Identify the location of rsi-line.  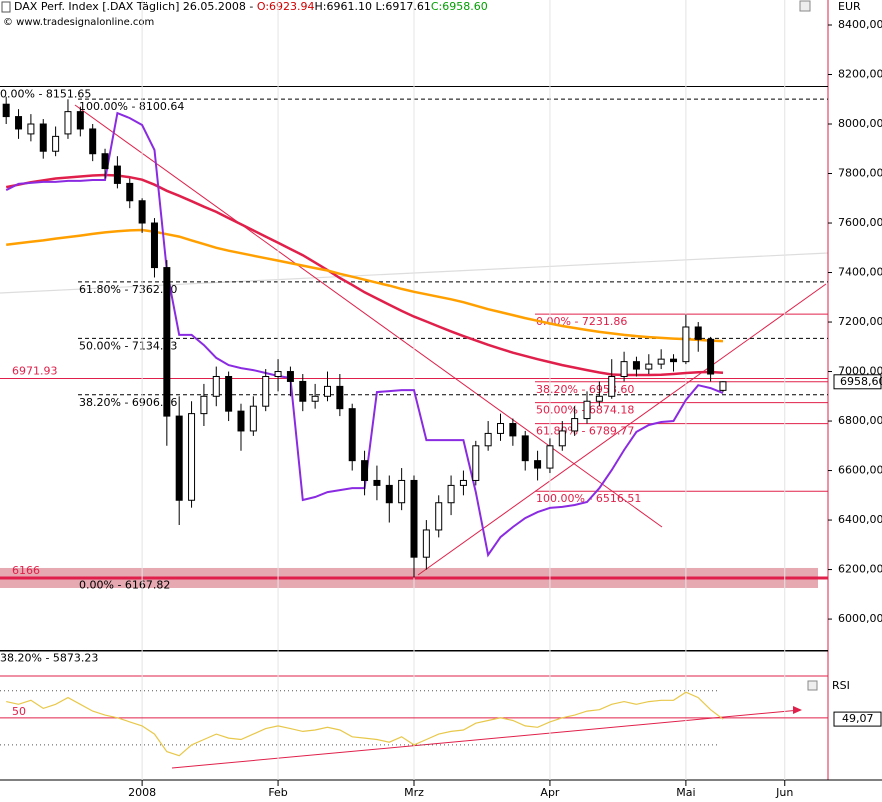
(365, 724).